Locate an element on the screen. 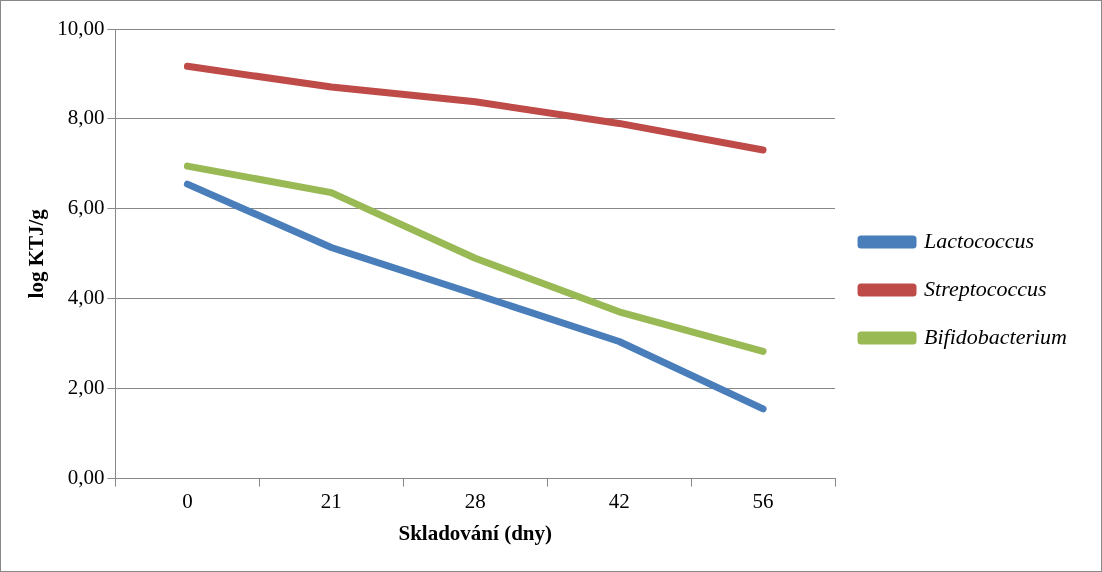 The image size is (1102, 572). legend-label: Streptococcus is located at coordinates (985, 288).